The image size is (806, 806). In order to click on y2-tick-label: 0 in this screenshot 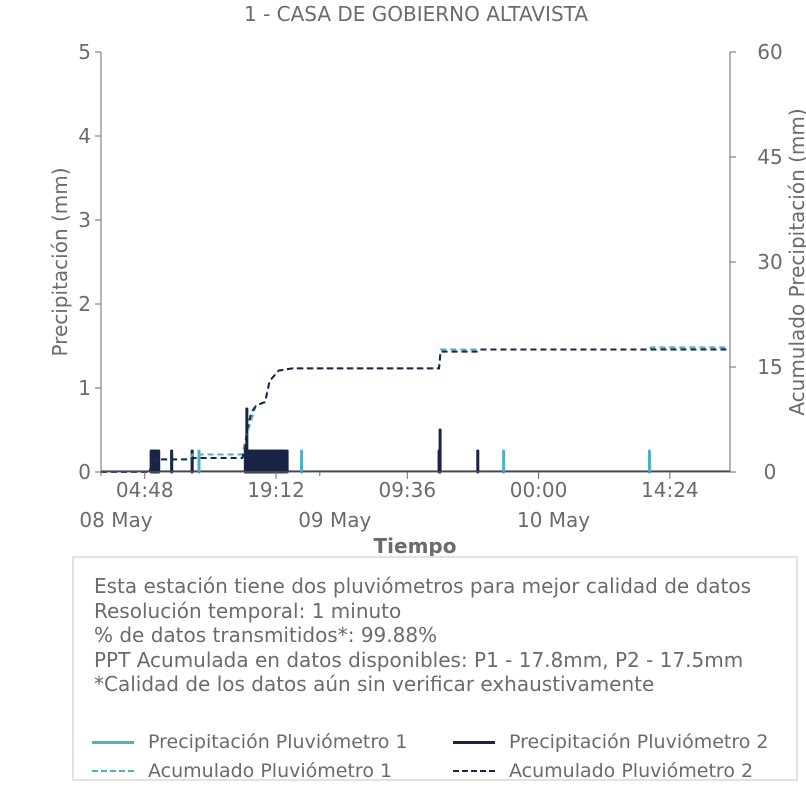, I will do `click(770, 472)`.